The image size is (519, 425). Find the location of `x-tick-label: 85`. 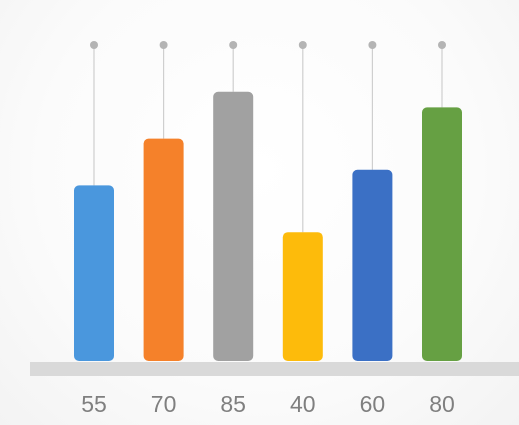

x-tick-label: 85 is located at coordinates (233, 404).